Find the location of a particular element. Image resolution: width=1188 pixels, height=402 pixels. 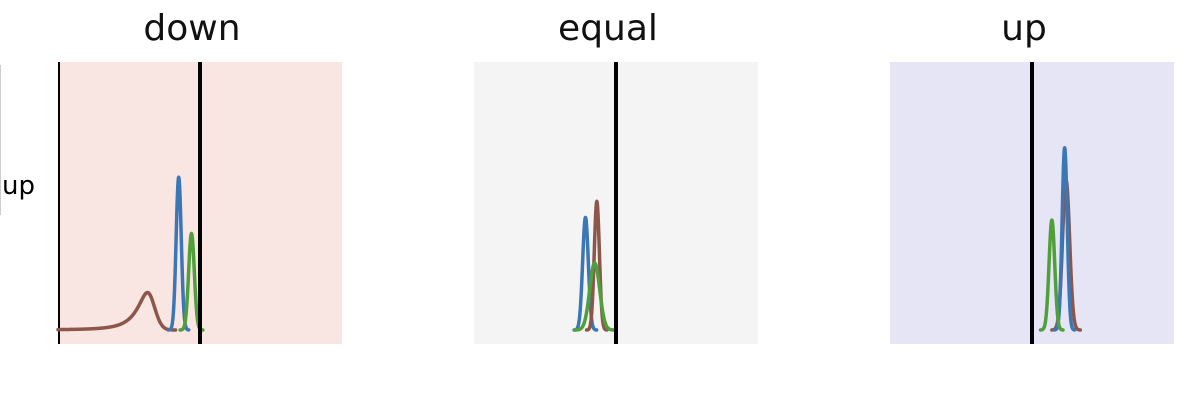

chart-title: up is located at coordinates (1024, 28).